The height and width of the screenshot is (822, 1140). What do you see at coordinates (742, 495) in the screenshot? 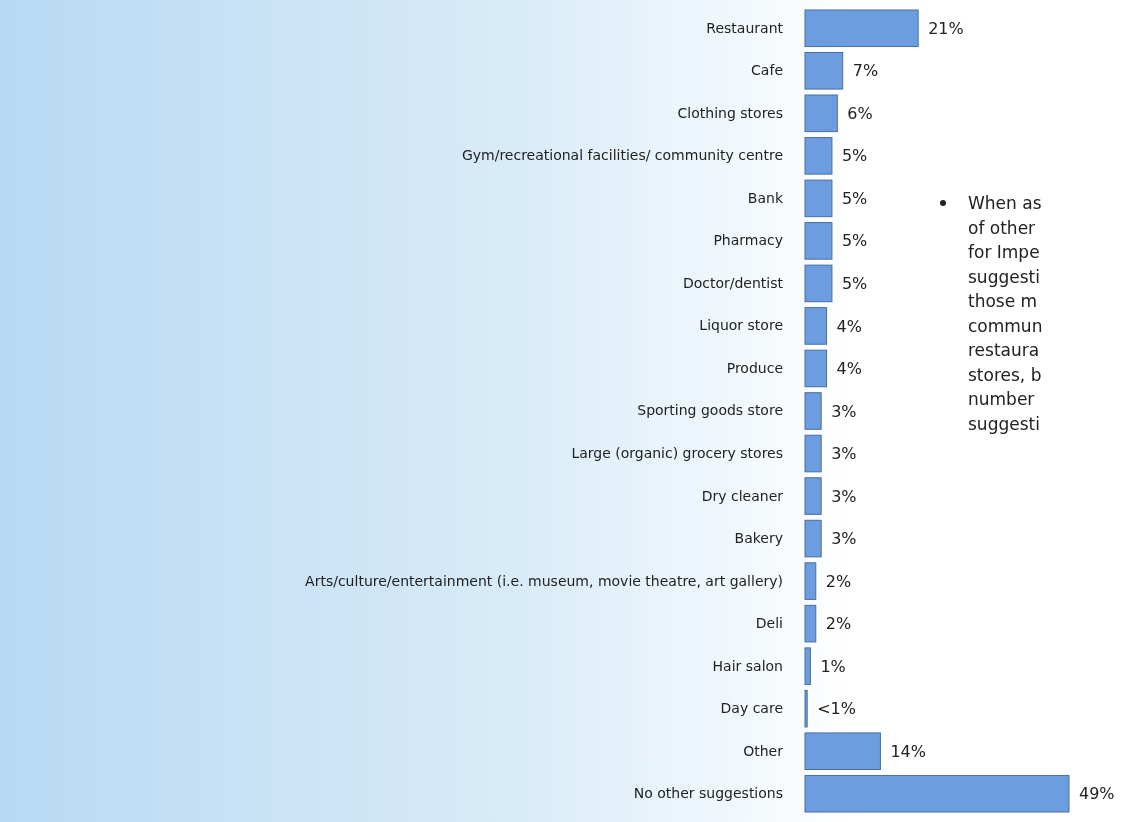
I see `y-tick-label: Dry cleaner` at bounding box center [742, 495].